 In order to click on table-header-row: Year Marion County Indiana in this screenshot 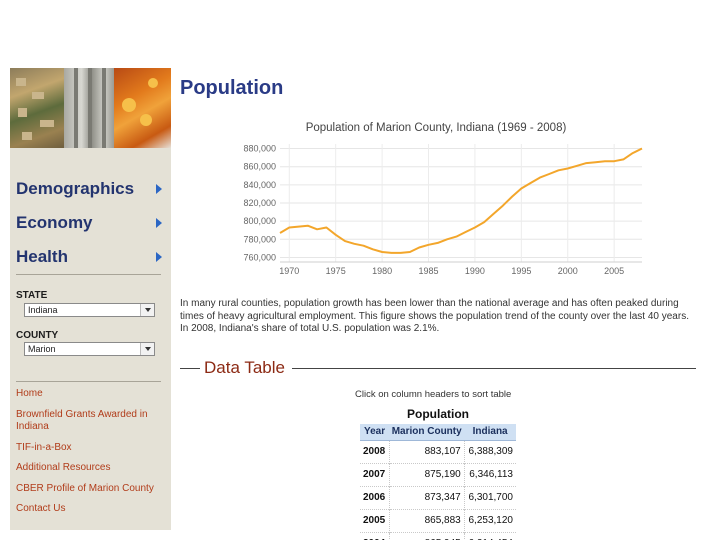, I will do `click(438, 432)`.